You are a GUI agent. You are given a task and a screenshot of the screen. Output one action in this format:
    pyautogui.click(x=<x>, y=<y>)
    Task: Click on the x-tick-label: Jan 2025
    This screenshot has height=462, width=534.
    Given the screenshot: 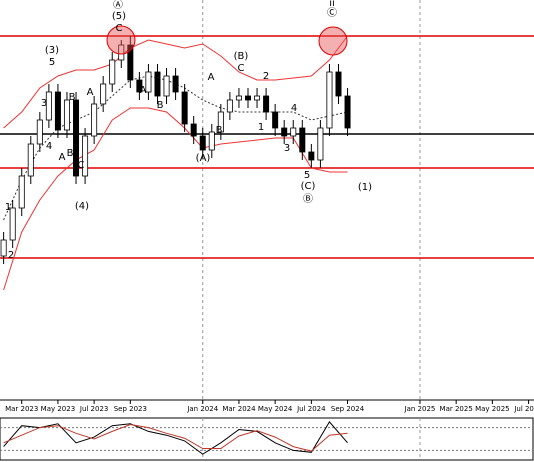 What is the action you would take?
    pyautogui.click(x=420, y=409)
    